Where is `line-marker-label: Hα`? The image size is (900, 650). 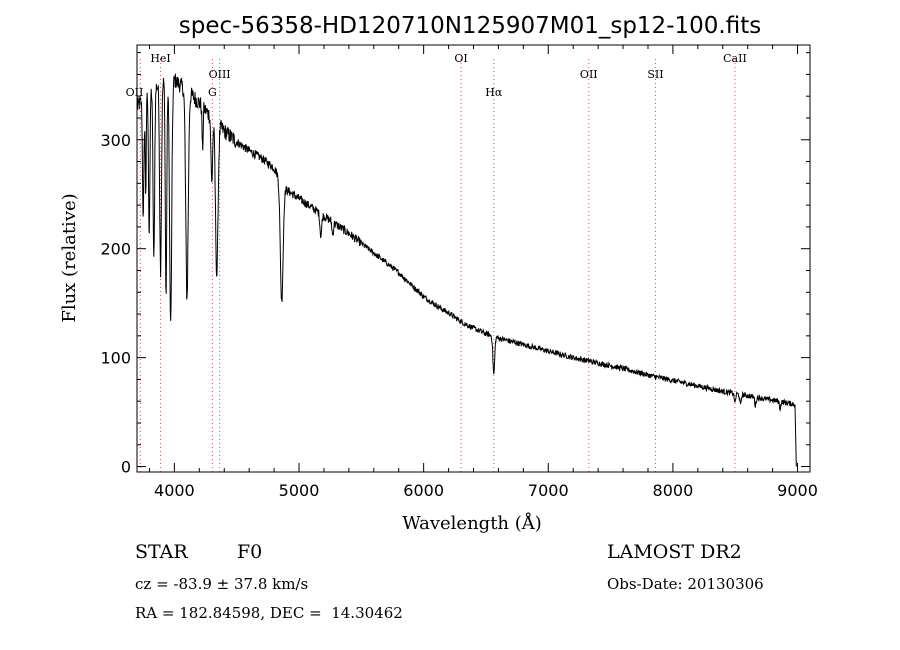
line-marker-label: Hα is located at coordinates (494, 92).